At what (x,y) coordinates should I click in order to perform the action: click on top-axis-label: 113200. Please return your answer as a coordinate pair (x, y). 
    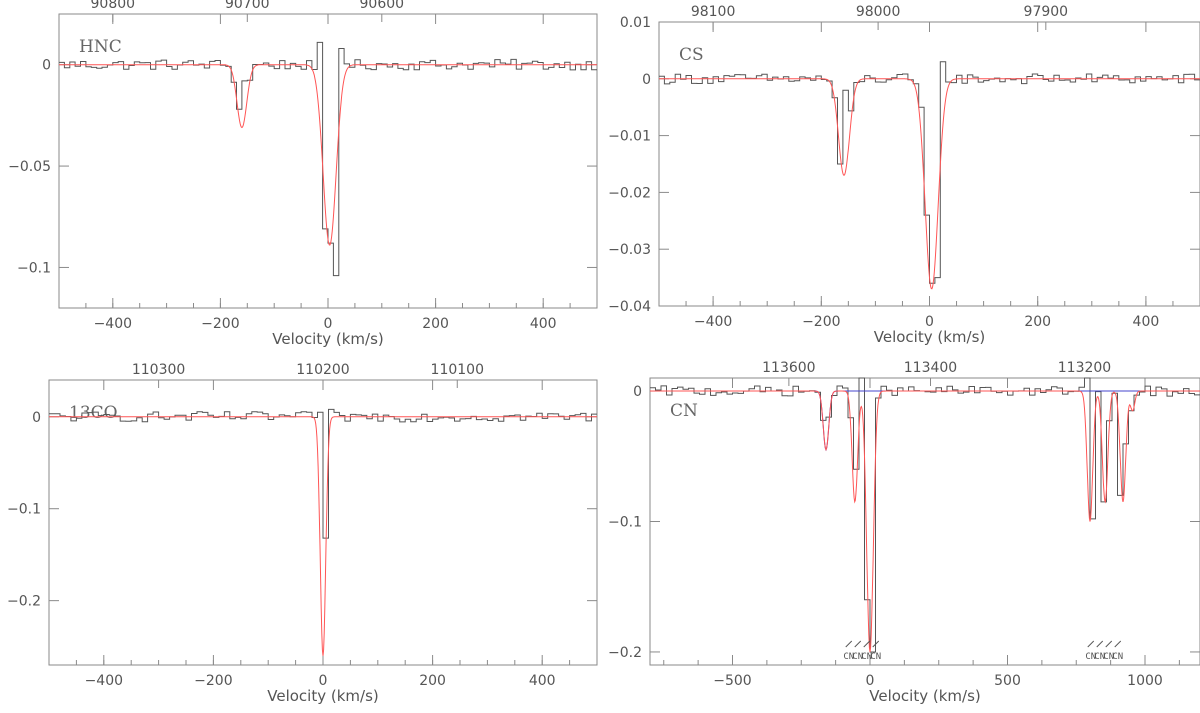
    Looking at the image, I should click on (1084, 368).